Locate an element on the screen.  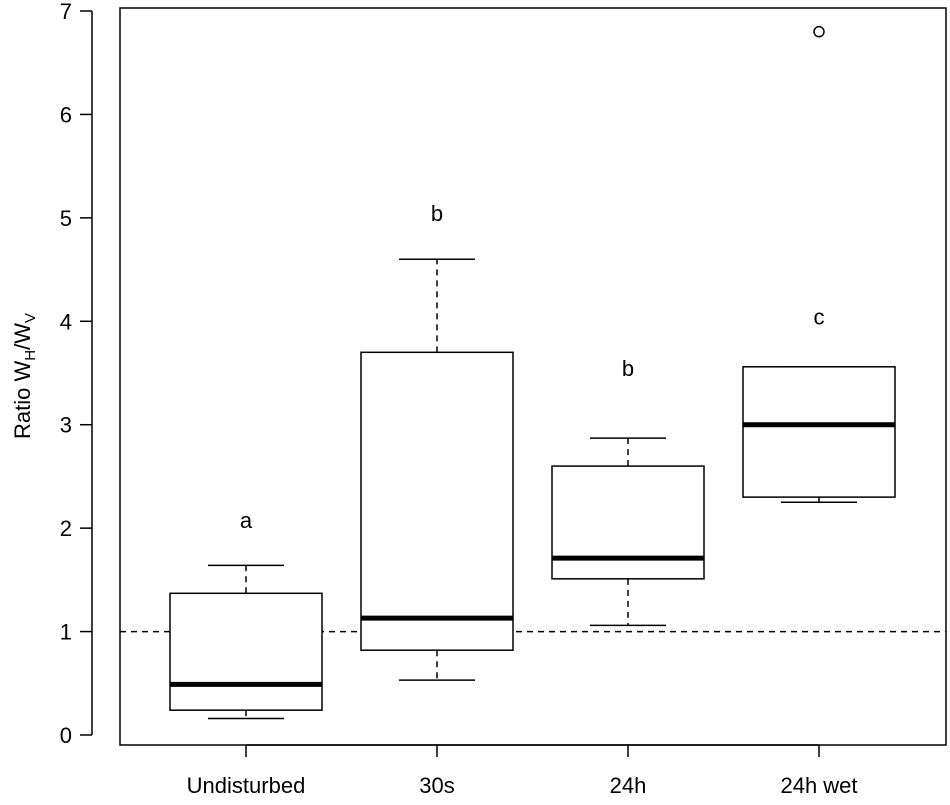
x-tick-label: 24h wet is located at coordinates (818, 785).